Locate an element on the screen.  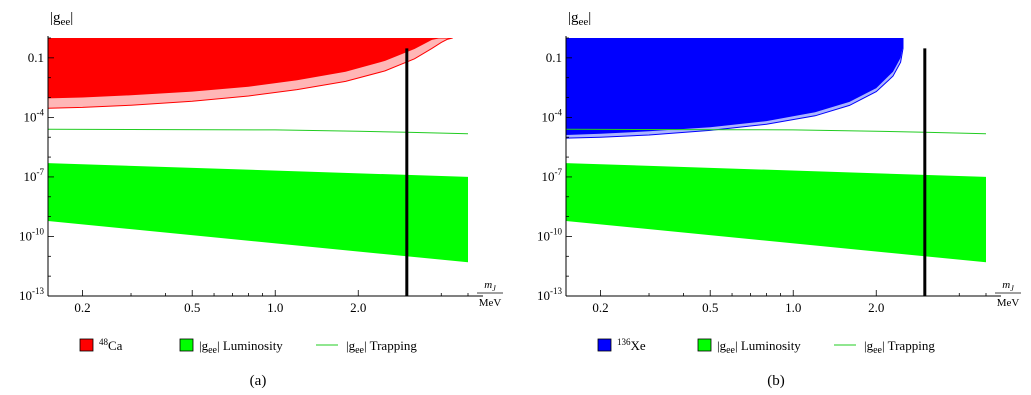
legend-item: 48Ca is located at coordinates (101, 345).